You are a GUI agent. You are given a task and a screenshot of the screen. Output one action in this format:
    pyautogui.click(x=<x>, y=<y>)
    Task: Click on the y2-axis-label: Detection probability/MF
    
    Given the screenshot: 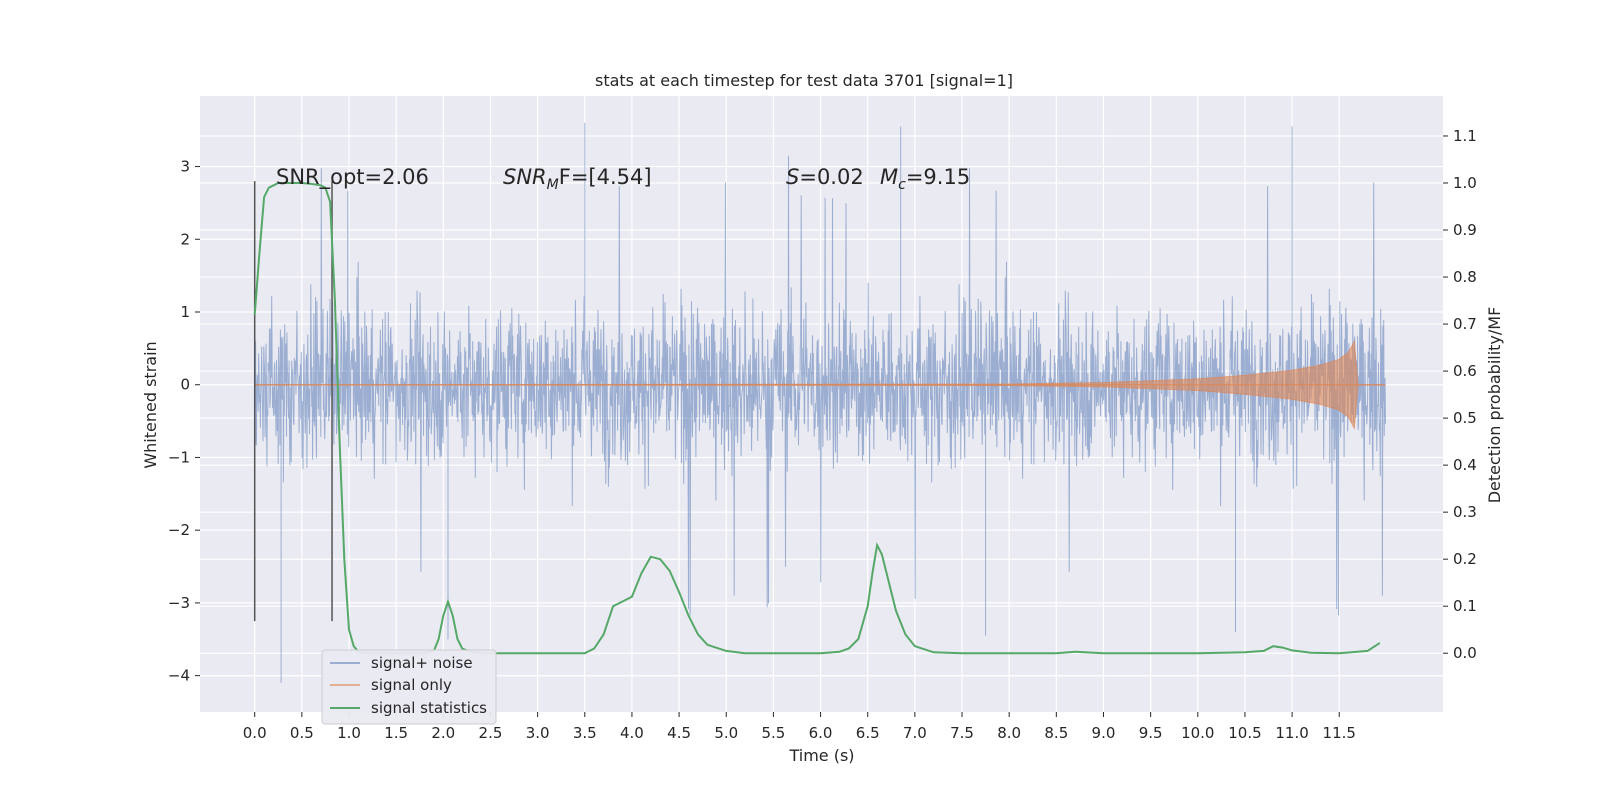 What is the action you would take?
    pyautogui.click(x=1494, y=405)
    